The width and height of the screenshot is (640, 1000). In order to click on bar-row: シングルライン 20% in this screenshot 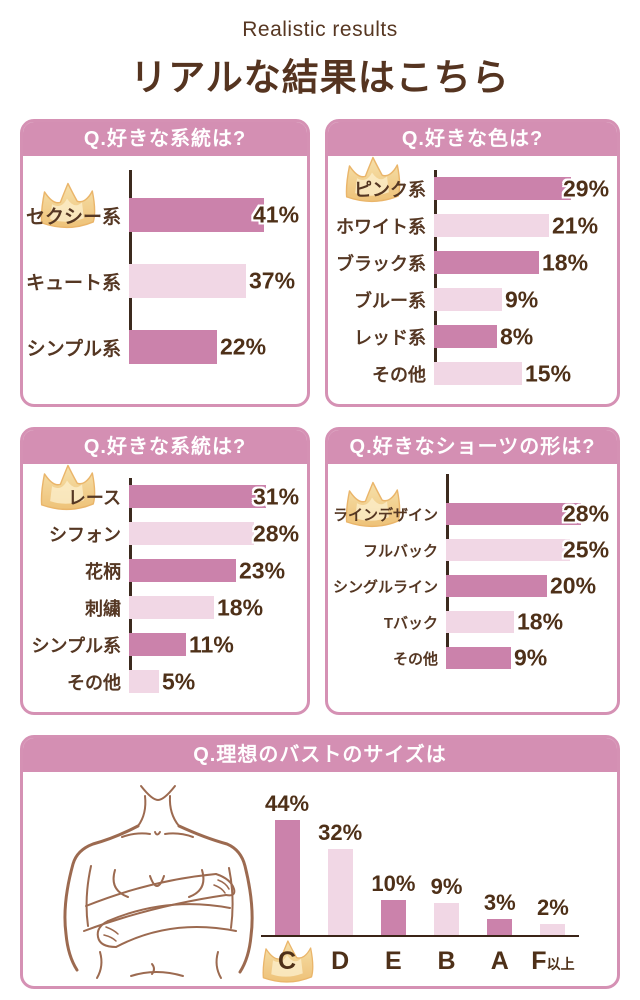, I will do `click(472, 586)`.